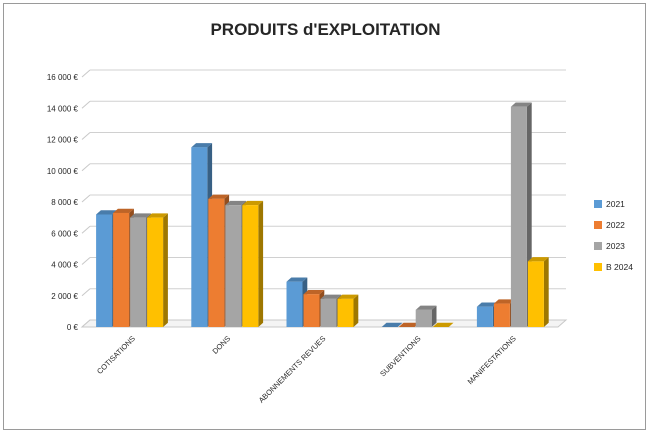  What do you see at coordinates (348, 310) in the screenshot?
I see `bar-b-2024-abonnements-revues` at bounding box center [348, 310].